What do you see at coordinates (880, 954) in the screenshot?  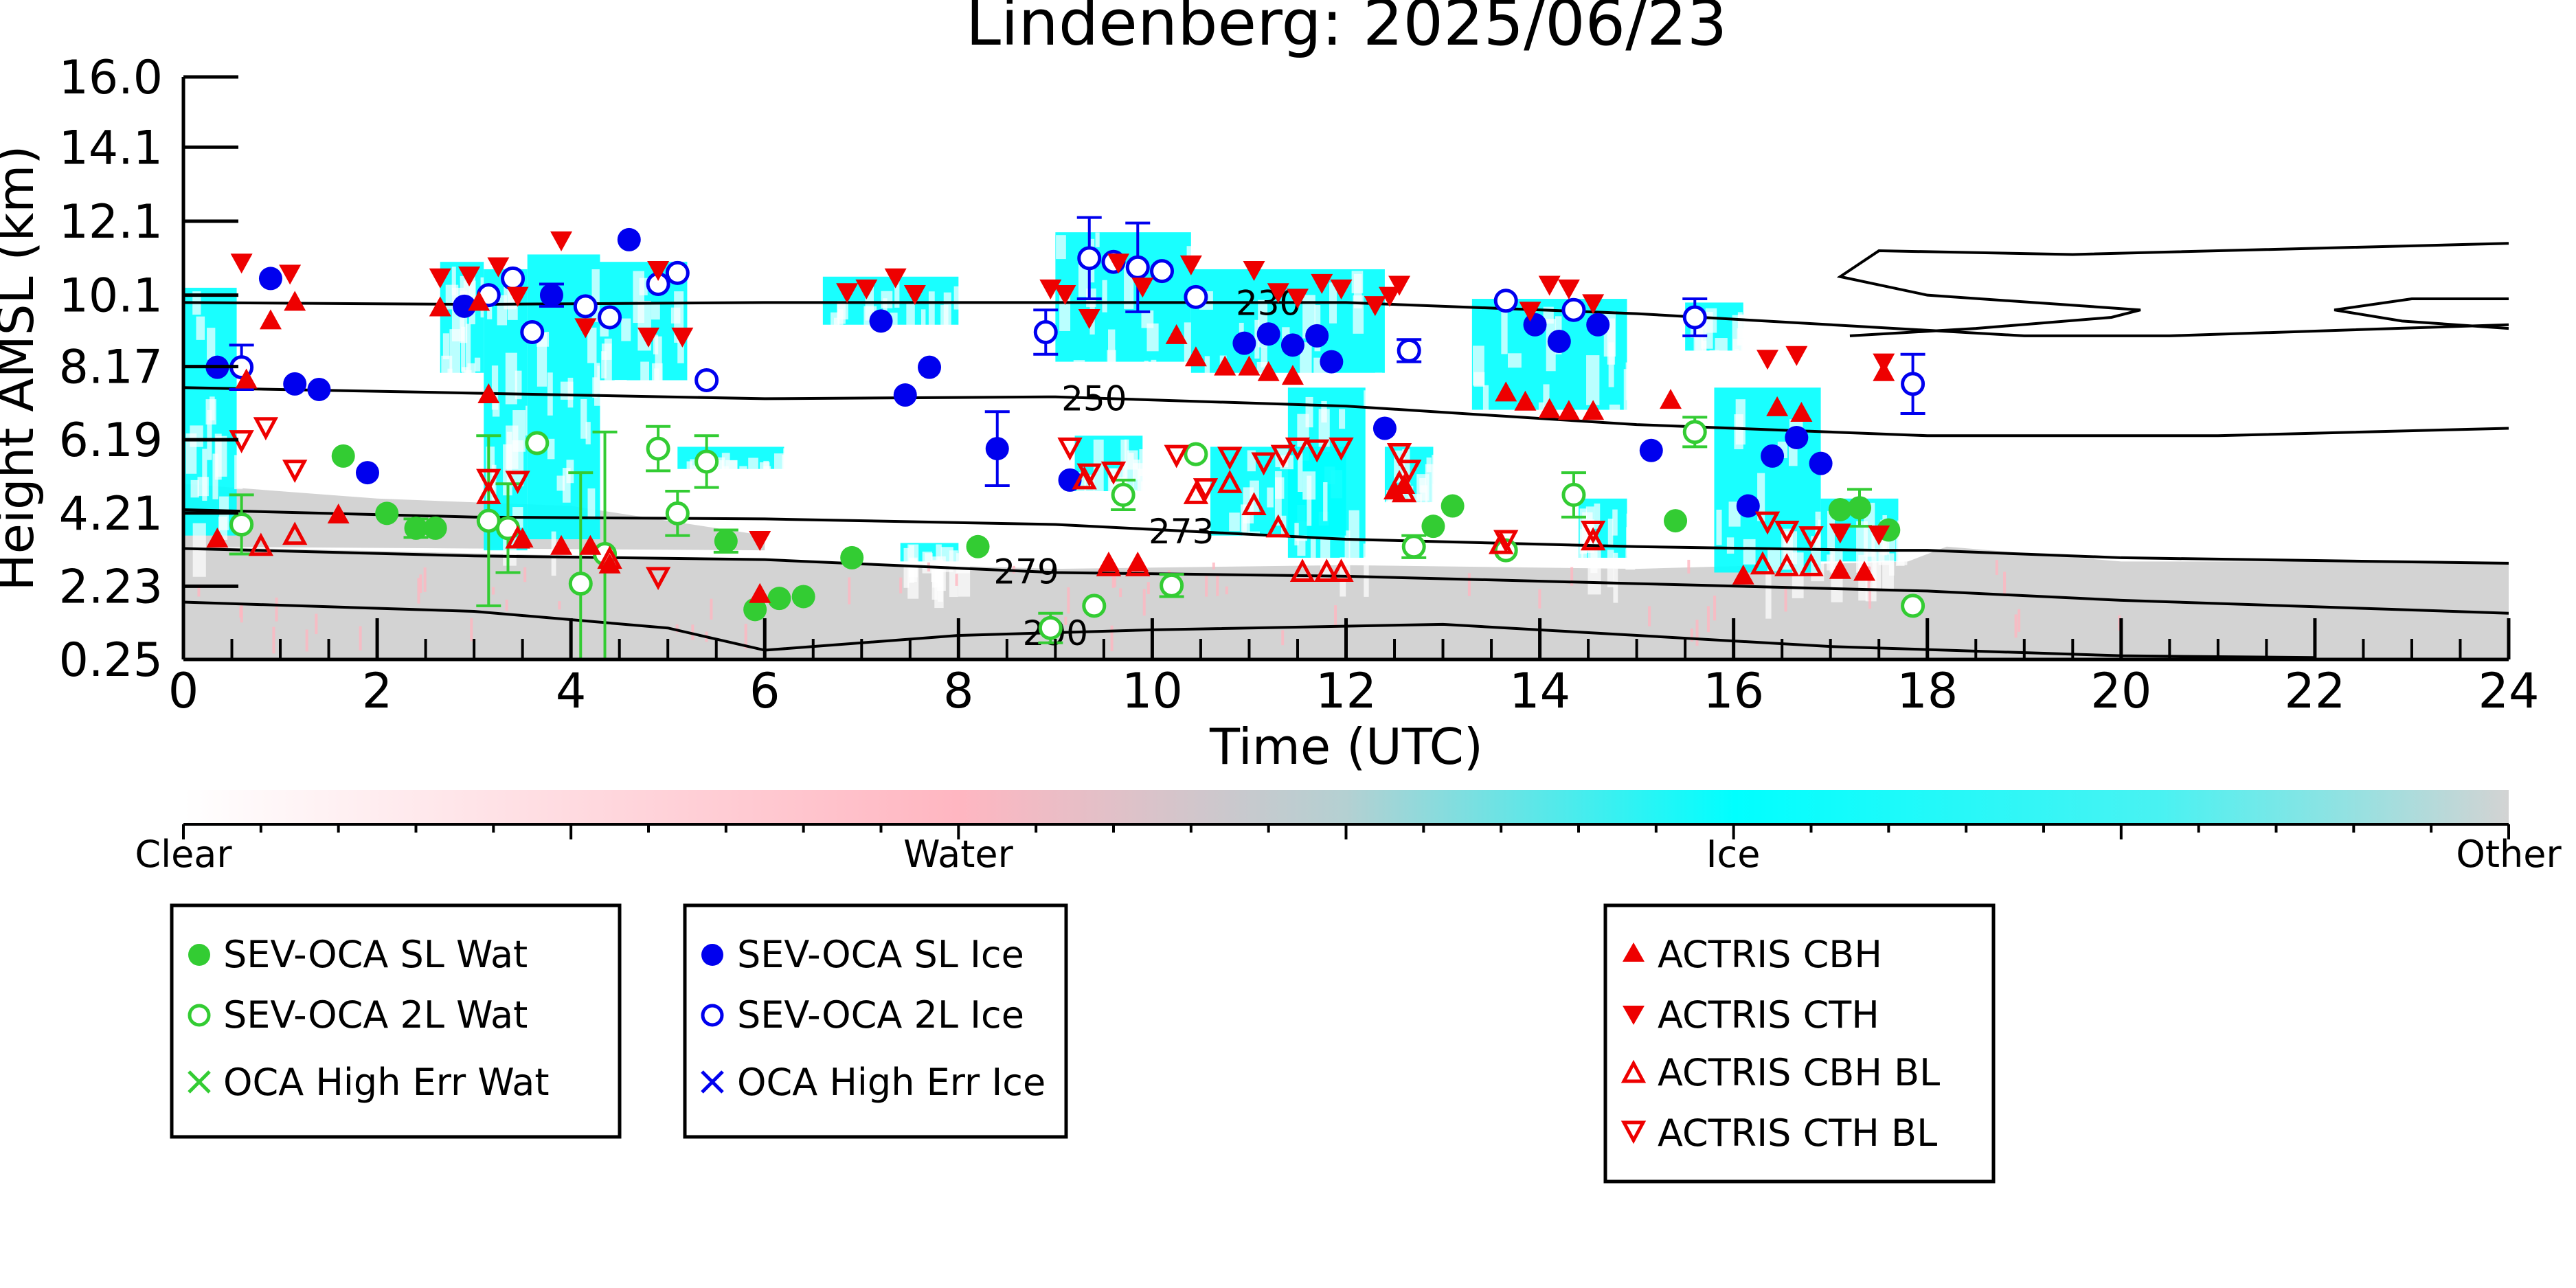 I see `legend-label-sl-ice: SEV-OCA SL Ice` at bounding box center [880, 954].